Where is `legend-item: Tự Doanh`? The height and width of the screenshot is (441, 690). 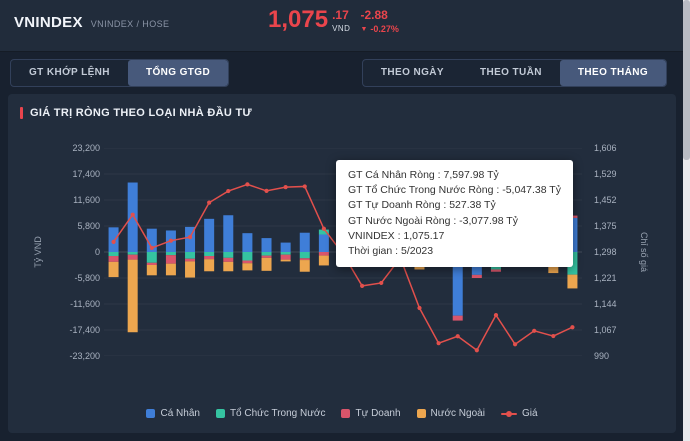
legend-item: Tự Doanh is located at coordinates (371, 413).